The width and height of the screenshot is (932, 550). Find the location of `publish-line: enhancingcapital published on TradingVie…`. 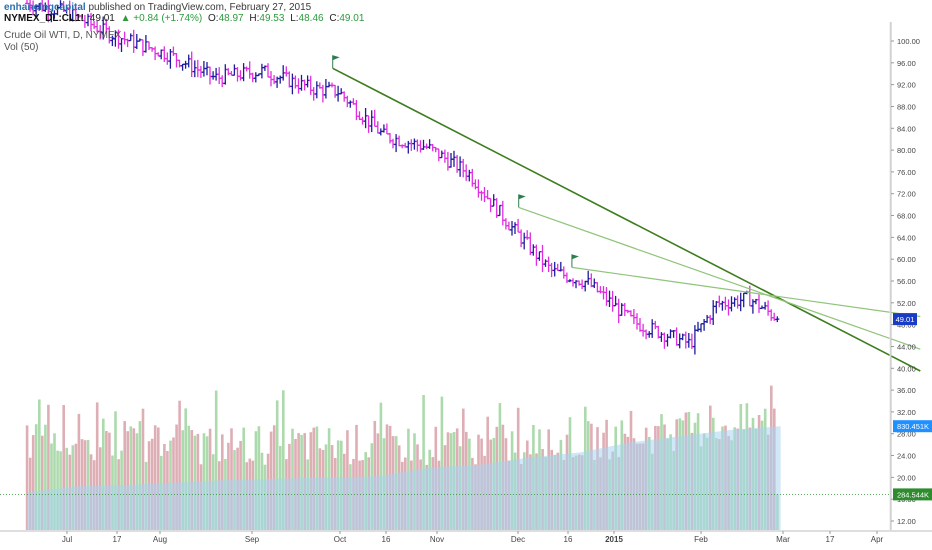

publish-line: enhancingcapital published on TradingVie… is located at coordinates (157, 8).